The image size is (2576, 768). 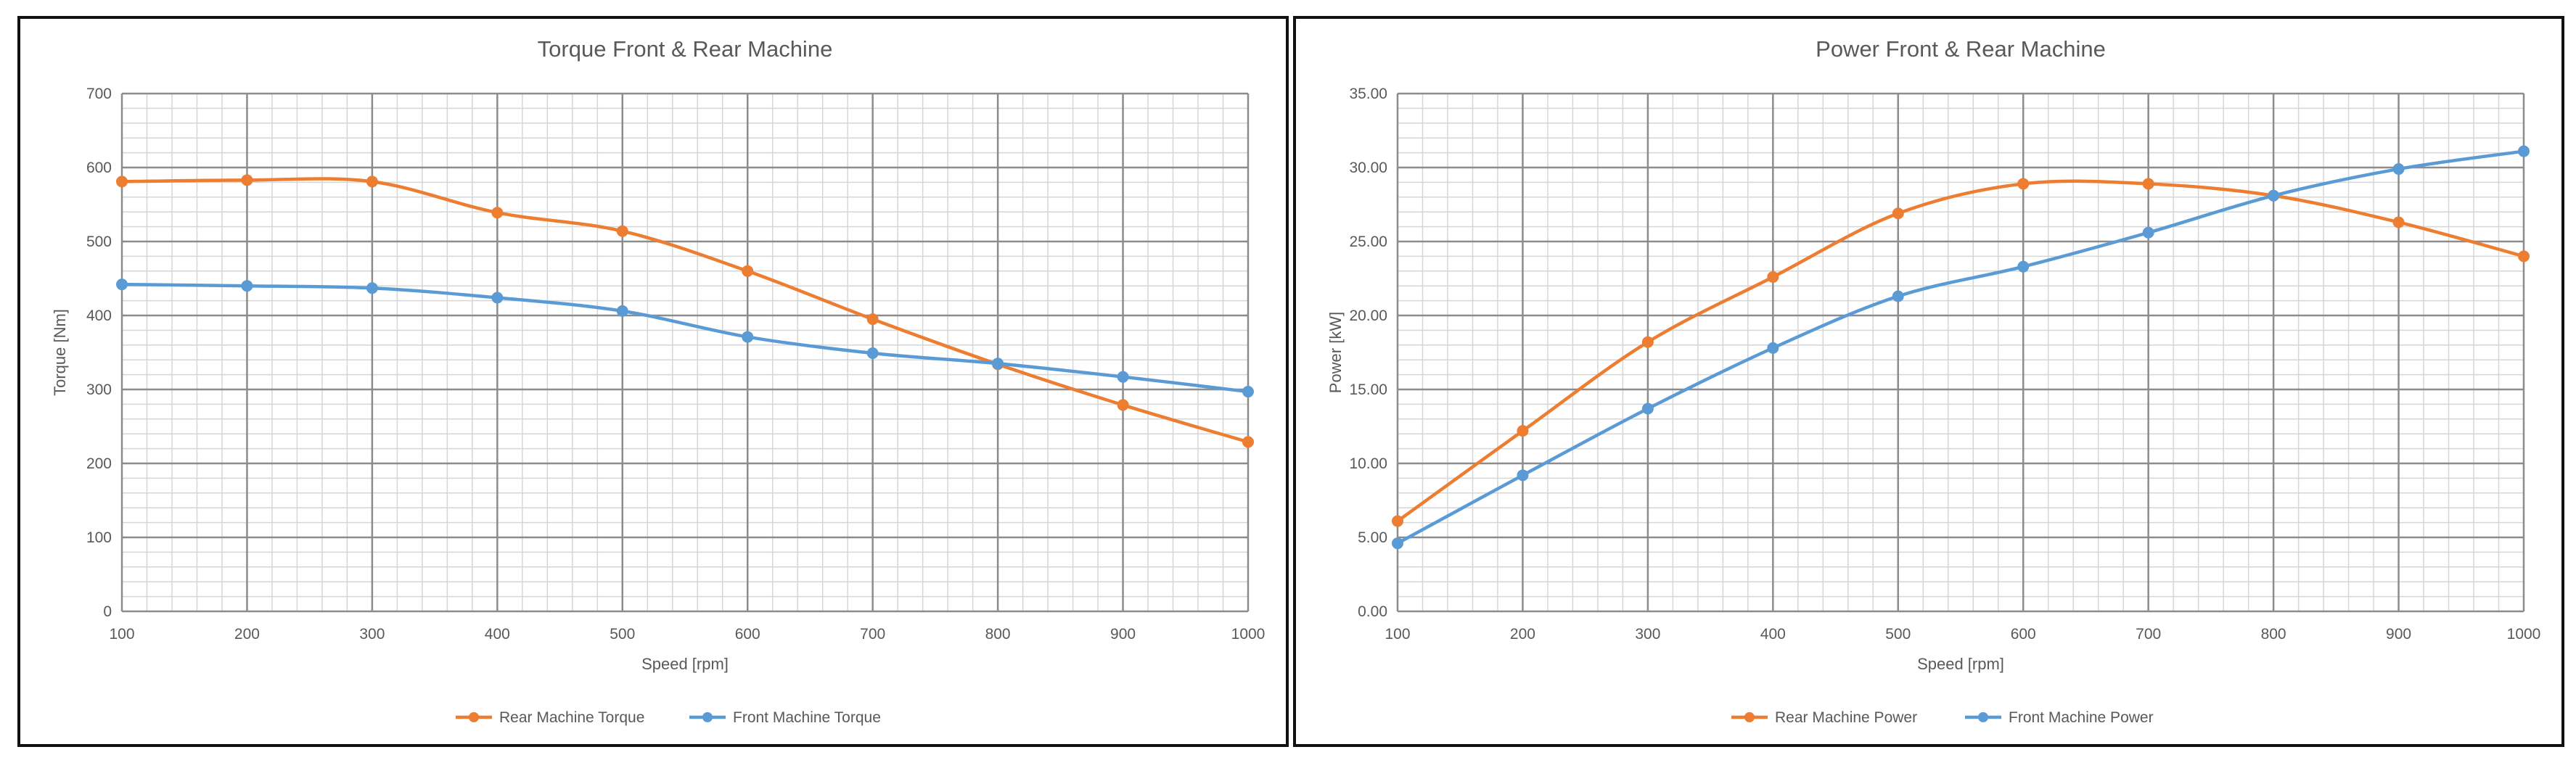 What do you see at coordinates (99, 537) in the screenshot?
I see `torque-y-tick-label: 100` at bounding box center [99, 537].